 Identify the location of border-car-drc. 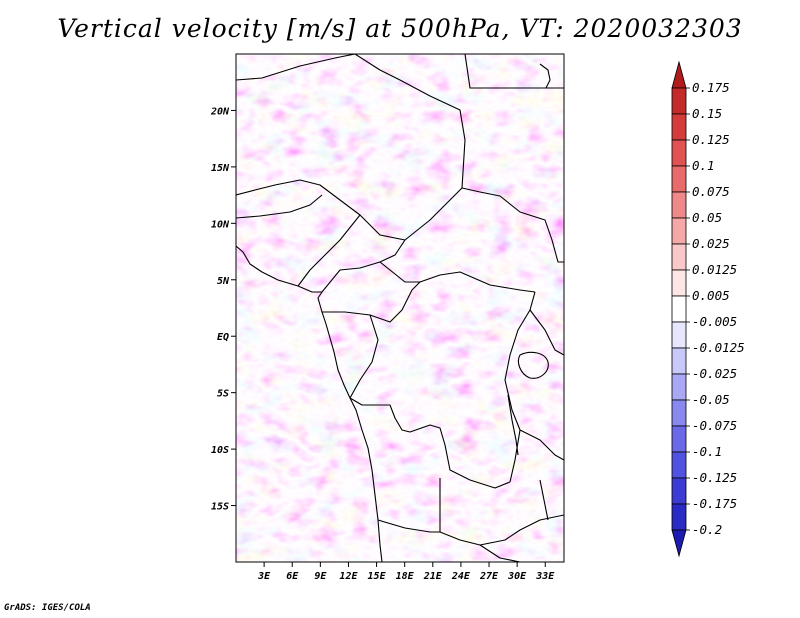
(457, 277).